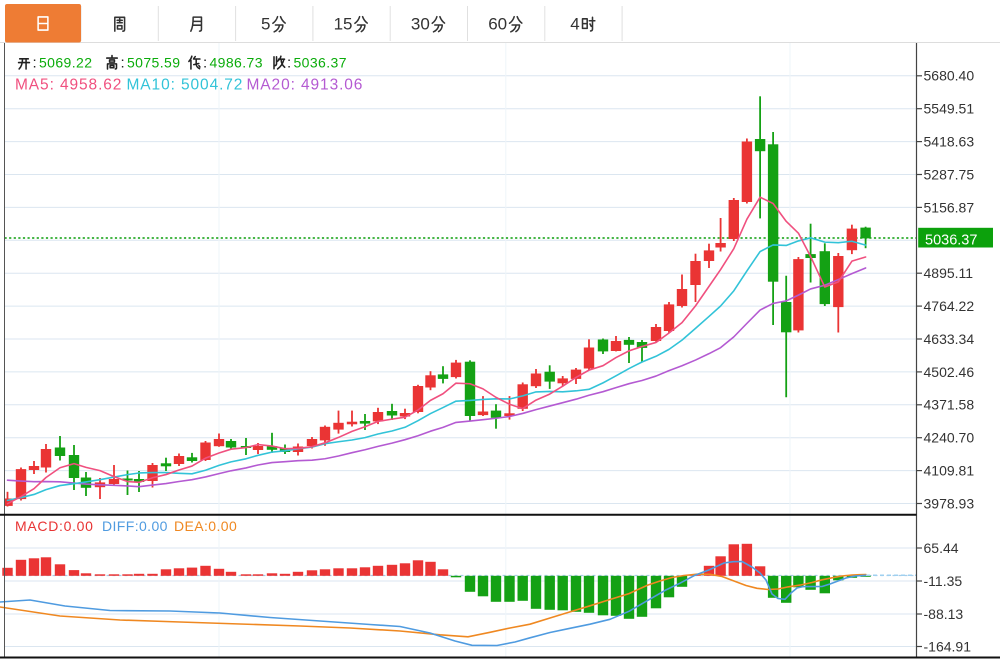 The height and width of the screenshot is (663, 1000). I want to click on svg-text: 4240.70, so click(949, 438).